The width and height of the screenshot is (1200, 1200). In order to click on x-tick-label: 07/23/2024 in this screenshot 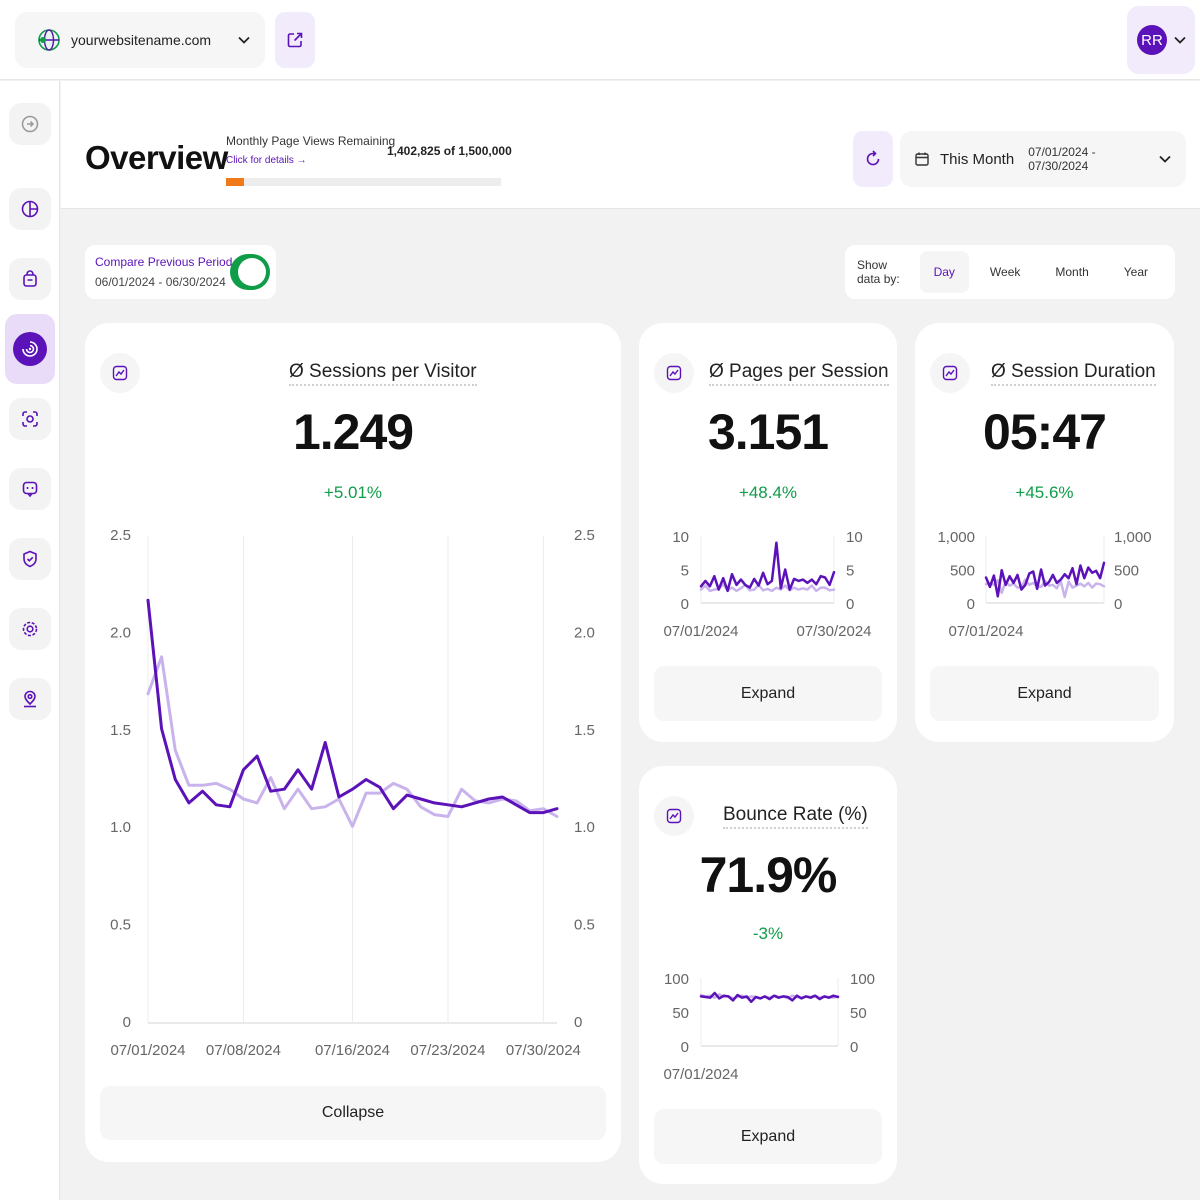, I will do `click(447, 1050)`.